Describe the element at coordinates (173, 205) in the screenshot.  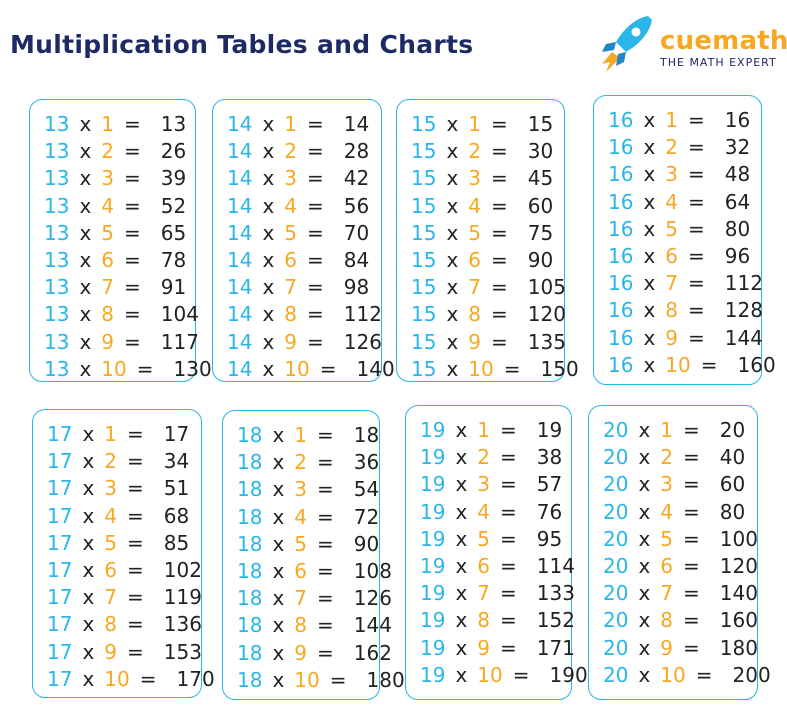
I see `product-value: 52` at that location.